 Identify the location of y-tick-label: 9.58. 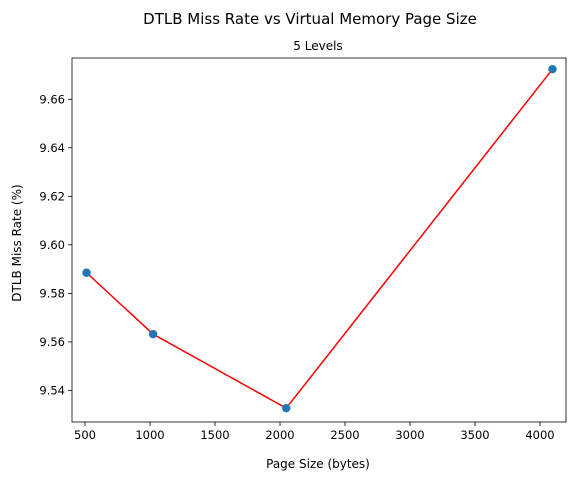
(52, 293).